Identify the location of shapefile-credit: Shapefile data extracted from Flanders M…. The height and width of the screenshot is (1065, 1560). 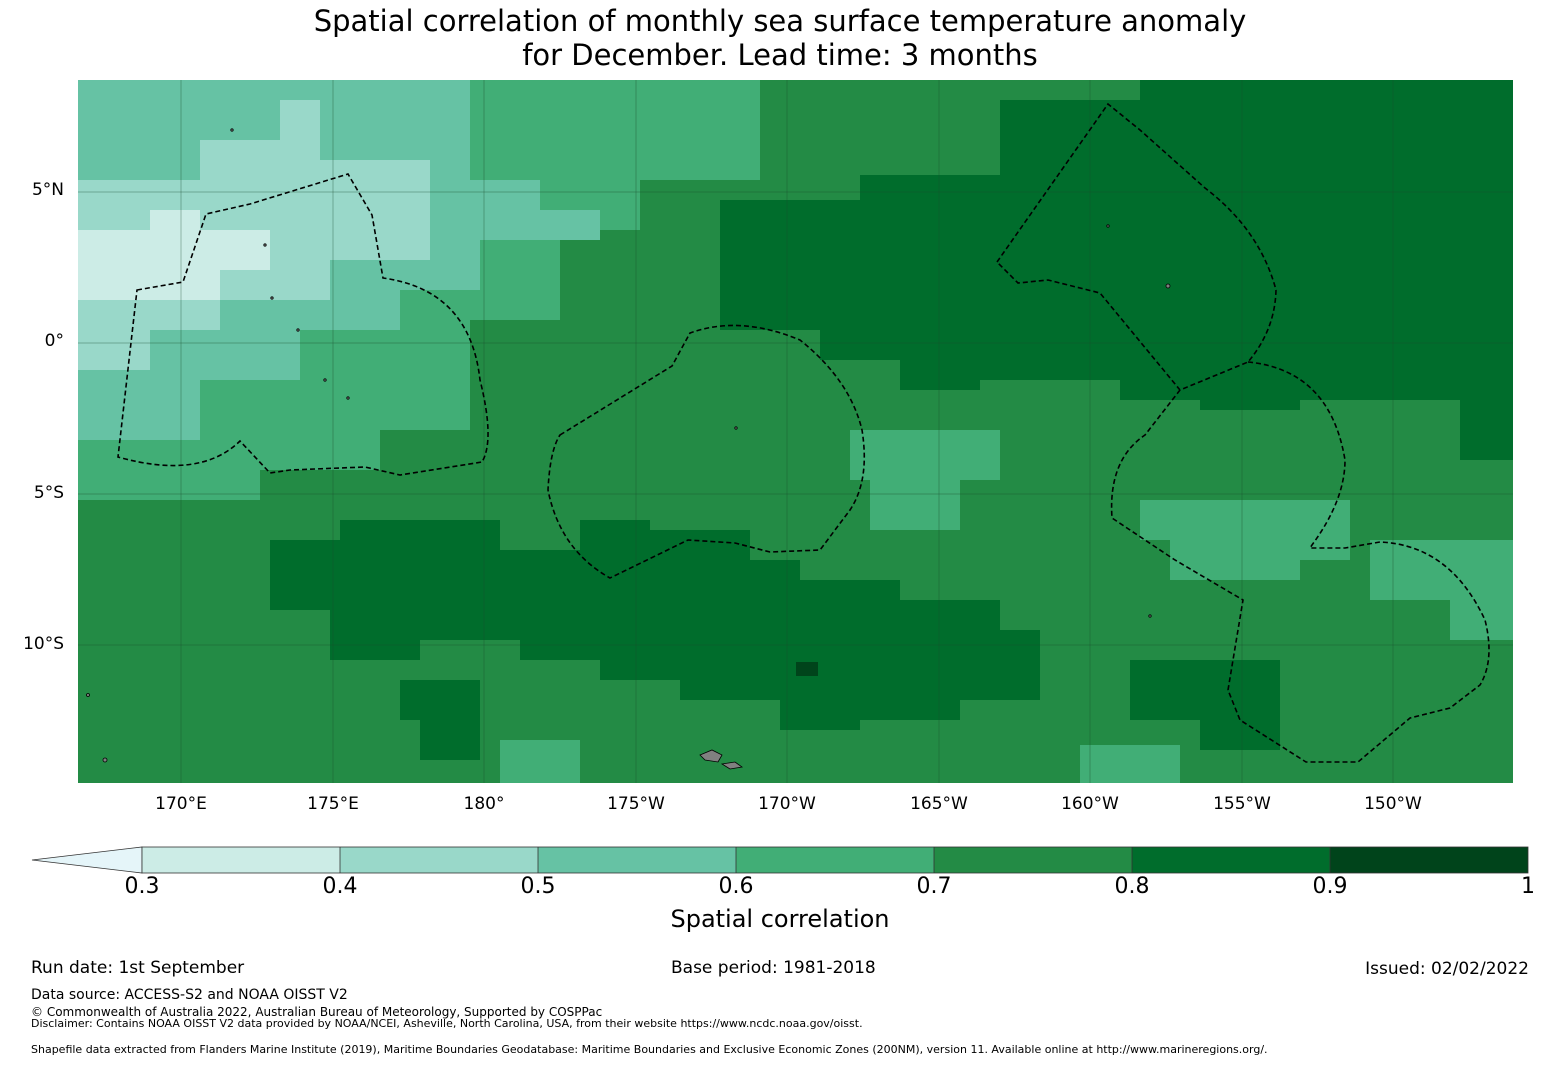
(649, 1049).